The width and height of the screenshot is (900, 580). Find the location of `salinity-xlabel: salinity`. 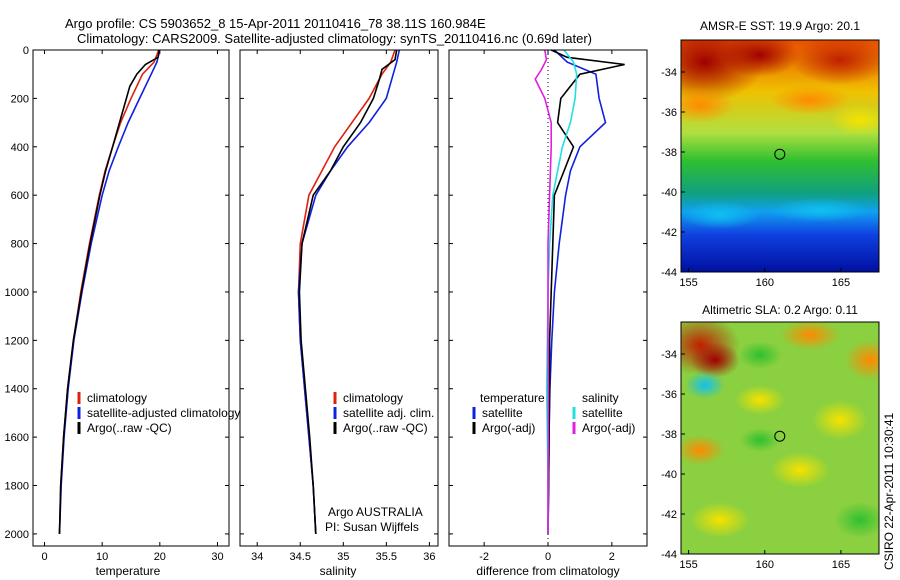

salinity-xlabel: salinity is located at coordinates (338, 571).